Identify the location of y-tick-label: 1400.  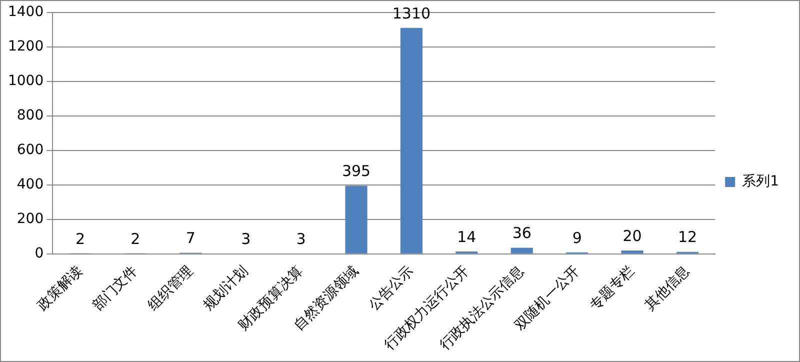
(26, 12).